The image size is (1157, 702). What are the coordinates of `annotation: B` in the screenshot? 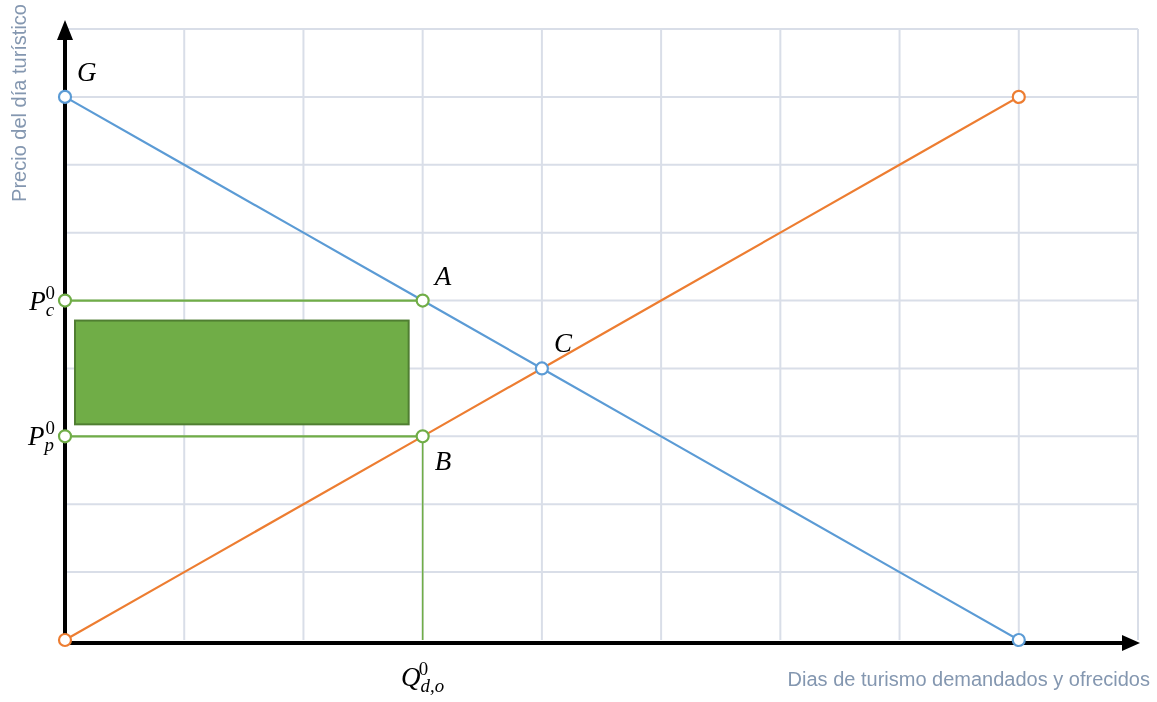 It's located at (443, 461).